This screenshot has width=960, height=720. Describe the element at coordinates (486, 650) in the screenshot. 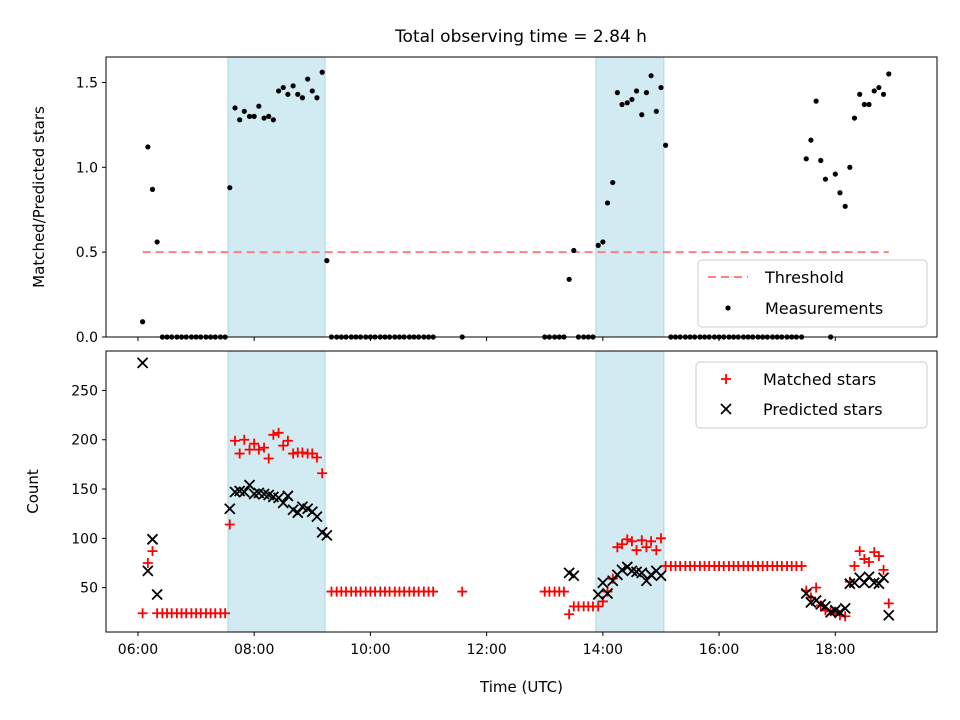

I see `x-tick-label: 12:00` at that location.